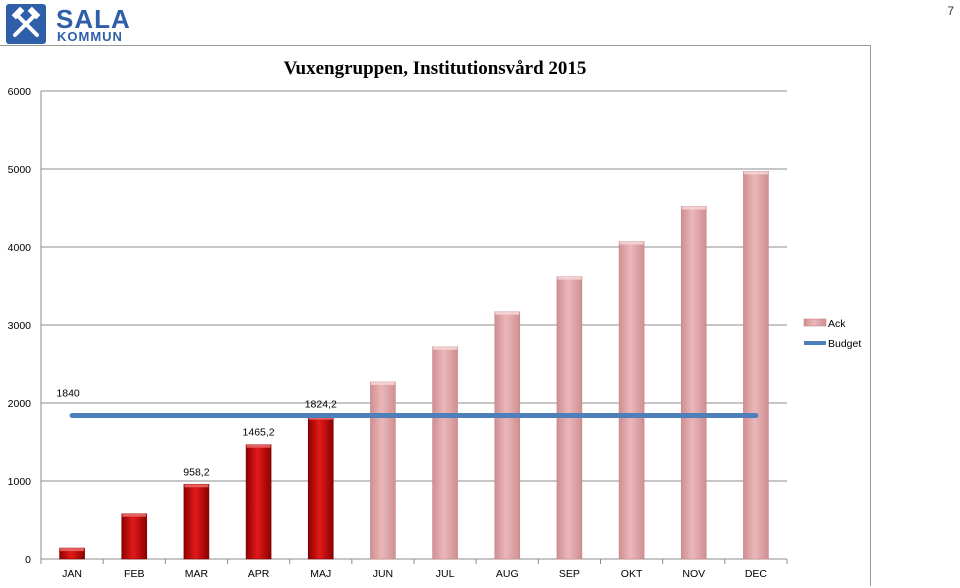  I want to click on x-tick-label: JUL, so click(445, 574).